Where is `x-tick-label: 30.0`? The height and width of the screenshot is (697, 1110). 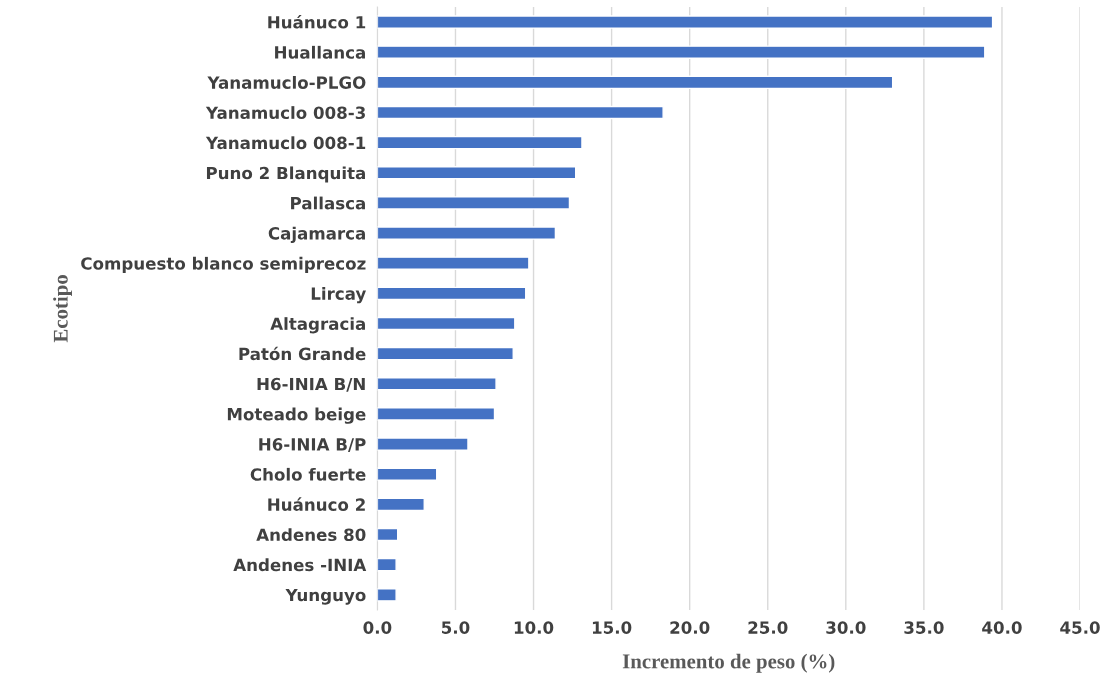
x-tick-label: 30.0 is located at coordinates (846, 627).